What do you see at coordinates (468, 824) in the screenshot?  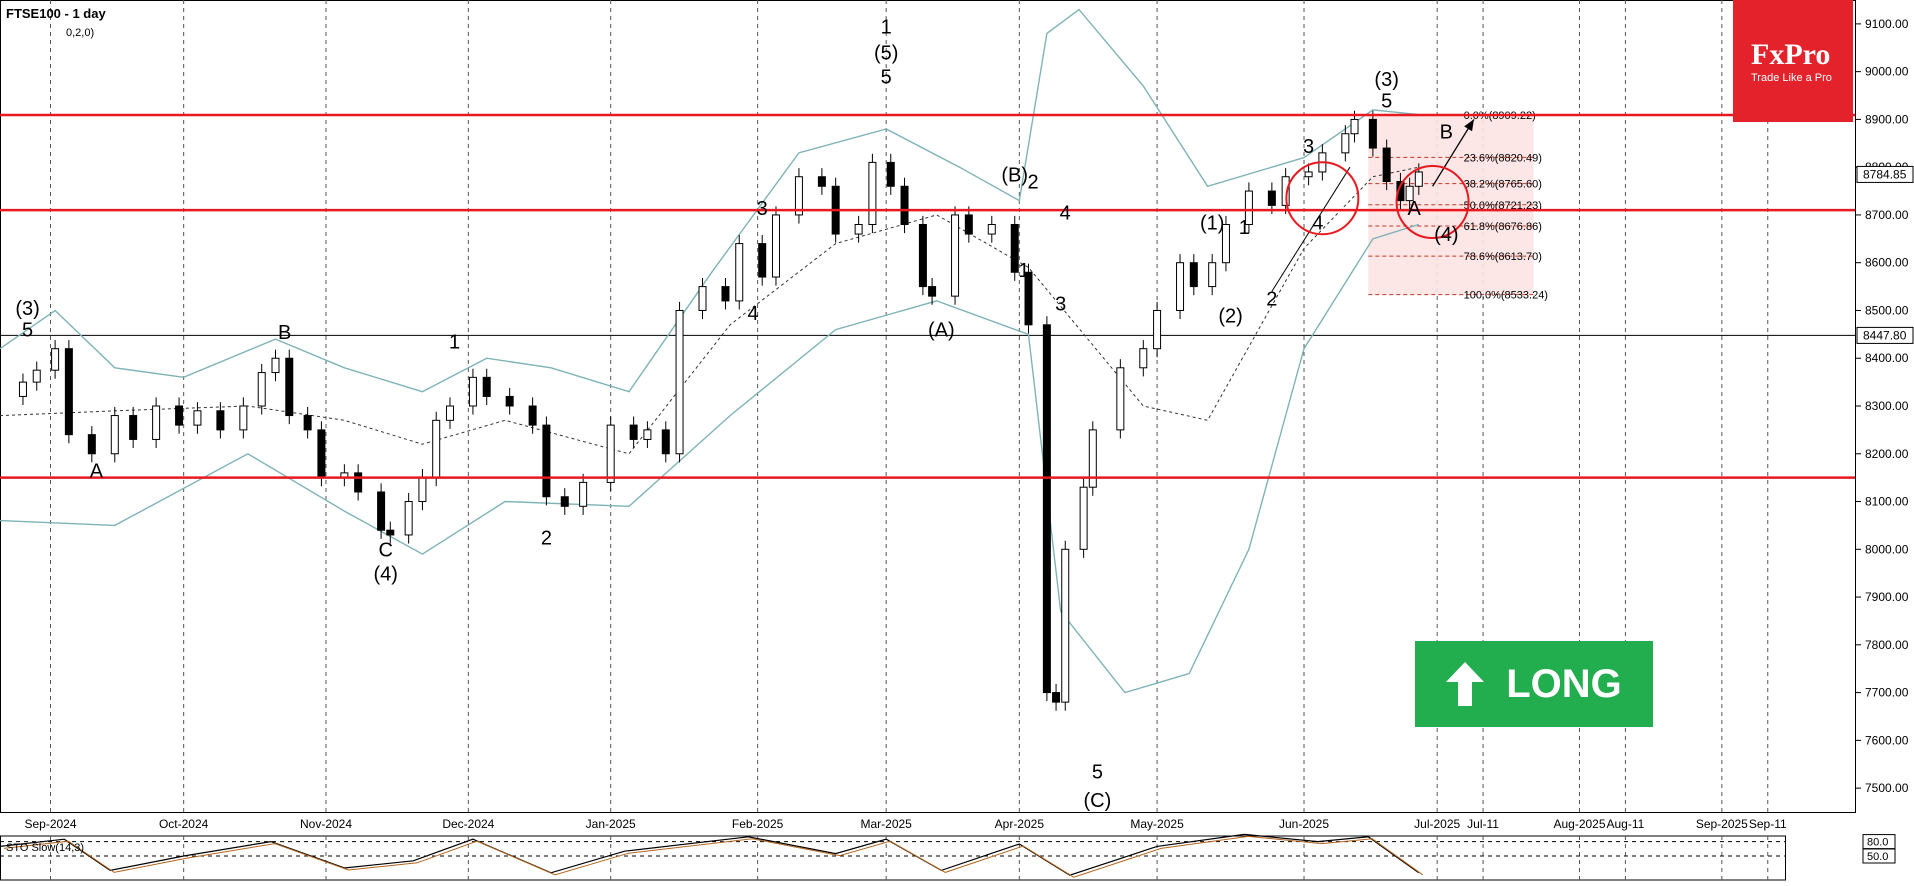 I see `x-tick-label: Dec-2024` at bounding box center [468, 824].